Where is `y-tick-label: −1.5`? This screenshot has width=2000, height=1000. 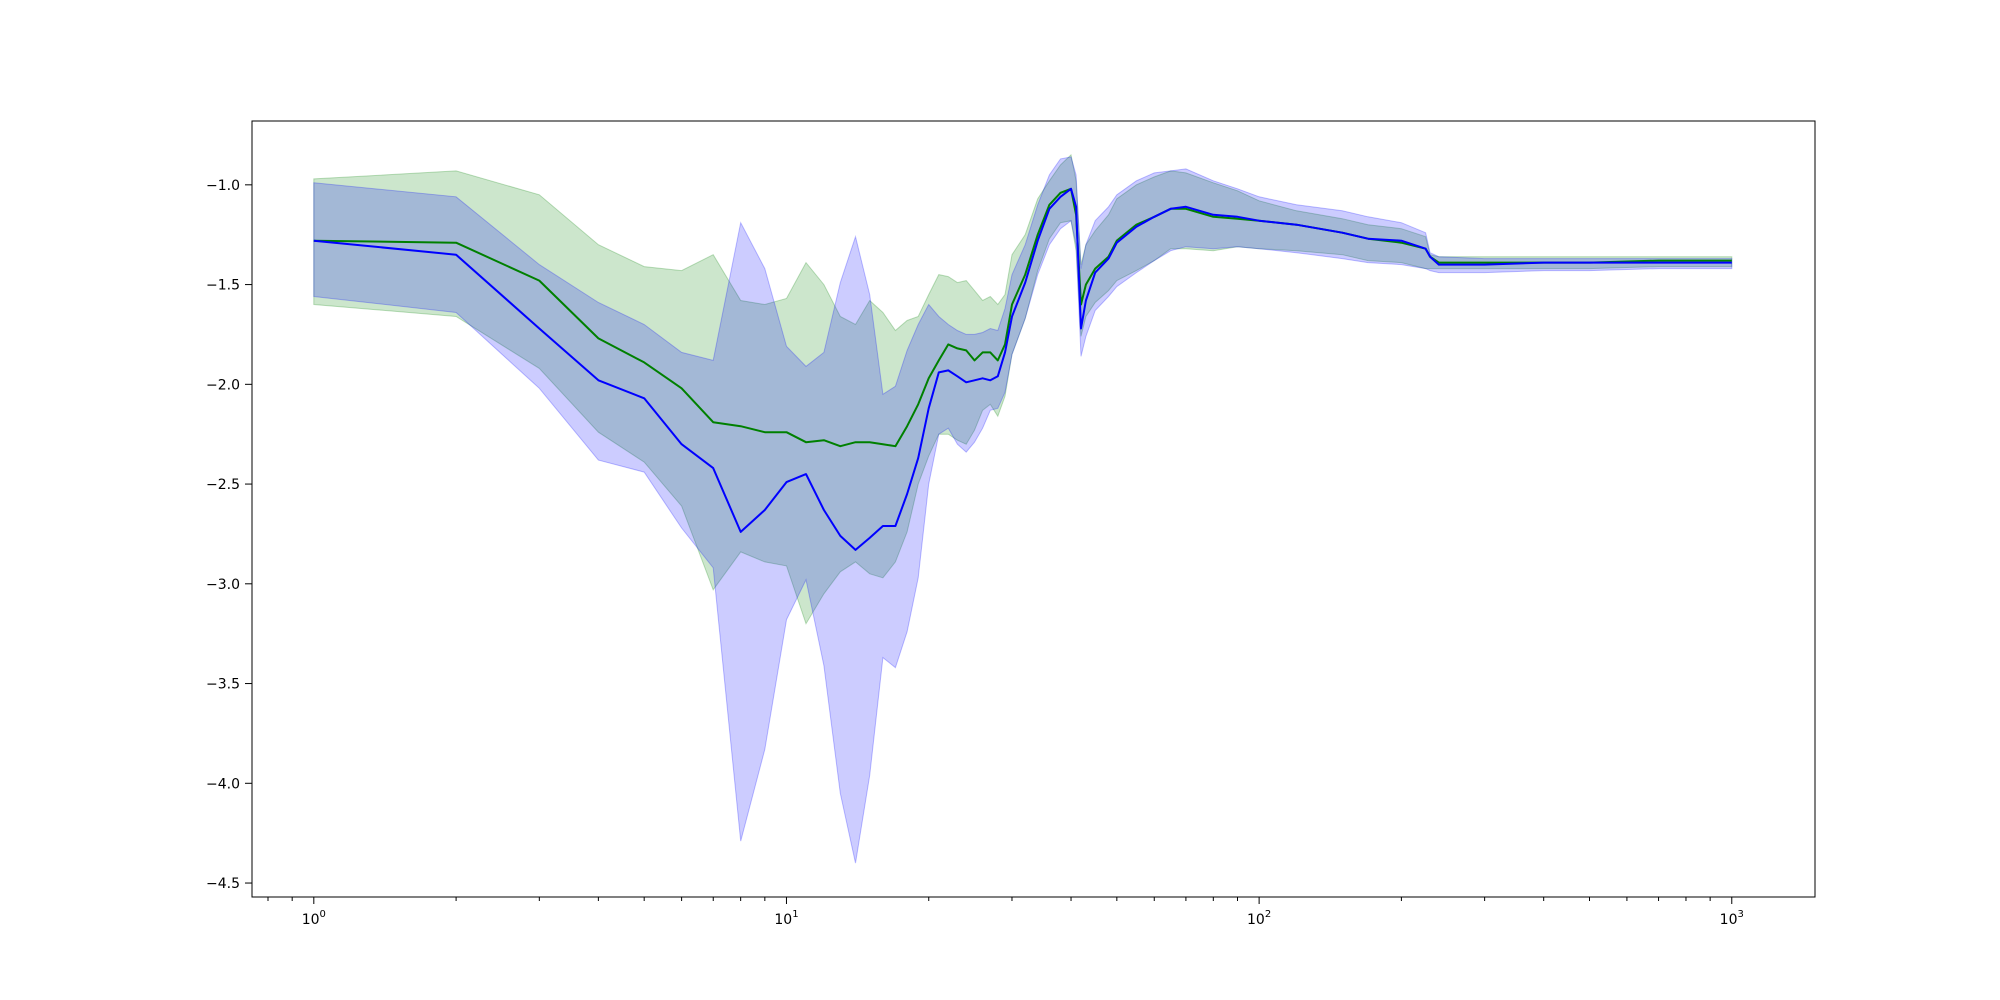
y-tick-label: −1.5 is located at coordinates (223, 286).